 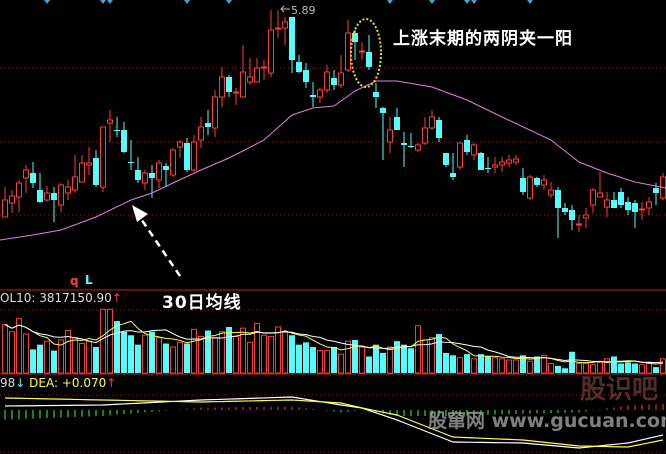 I want to click on volume-ma-value: OL10: 3817150.90, so click(x=56, y=298).